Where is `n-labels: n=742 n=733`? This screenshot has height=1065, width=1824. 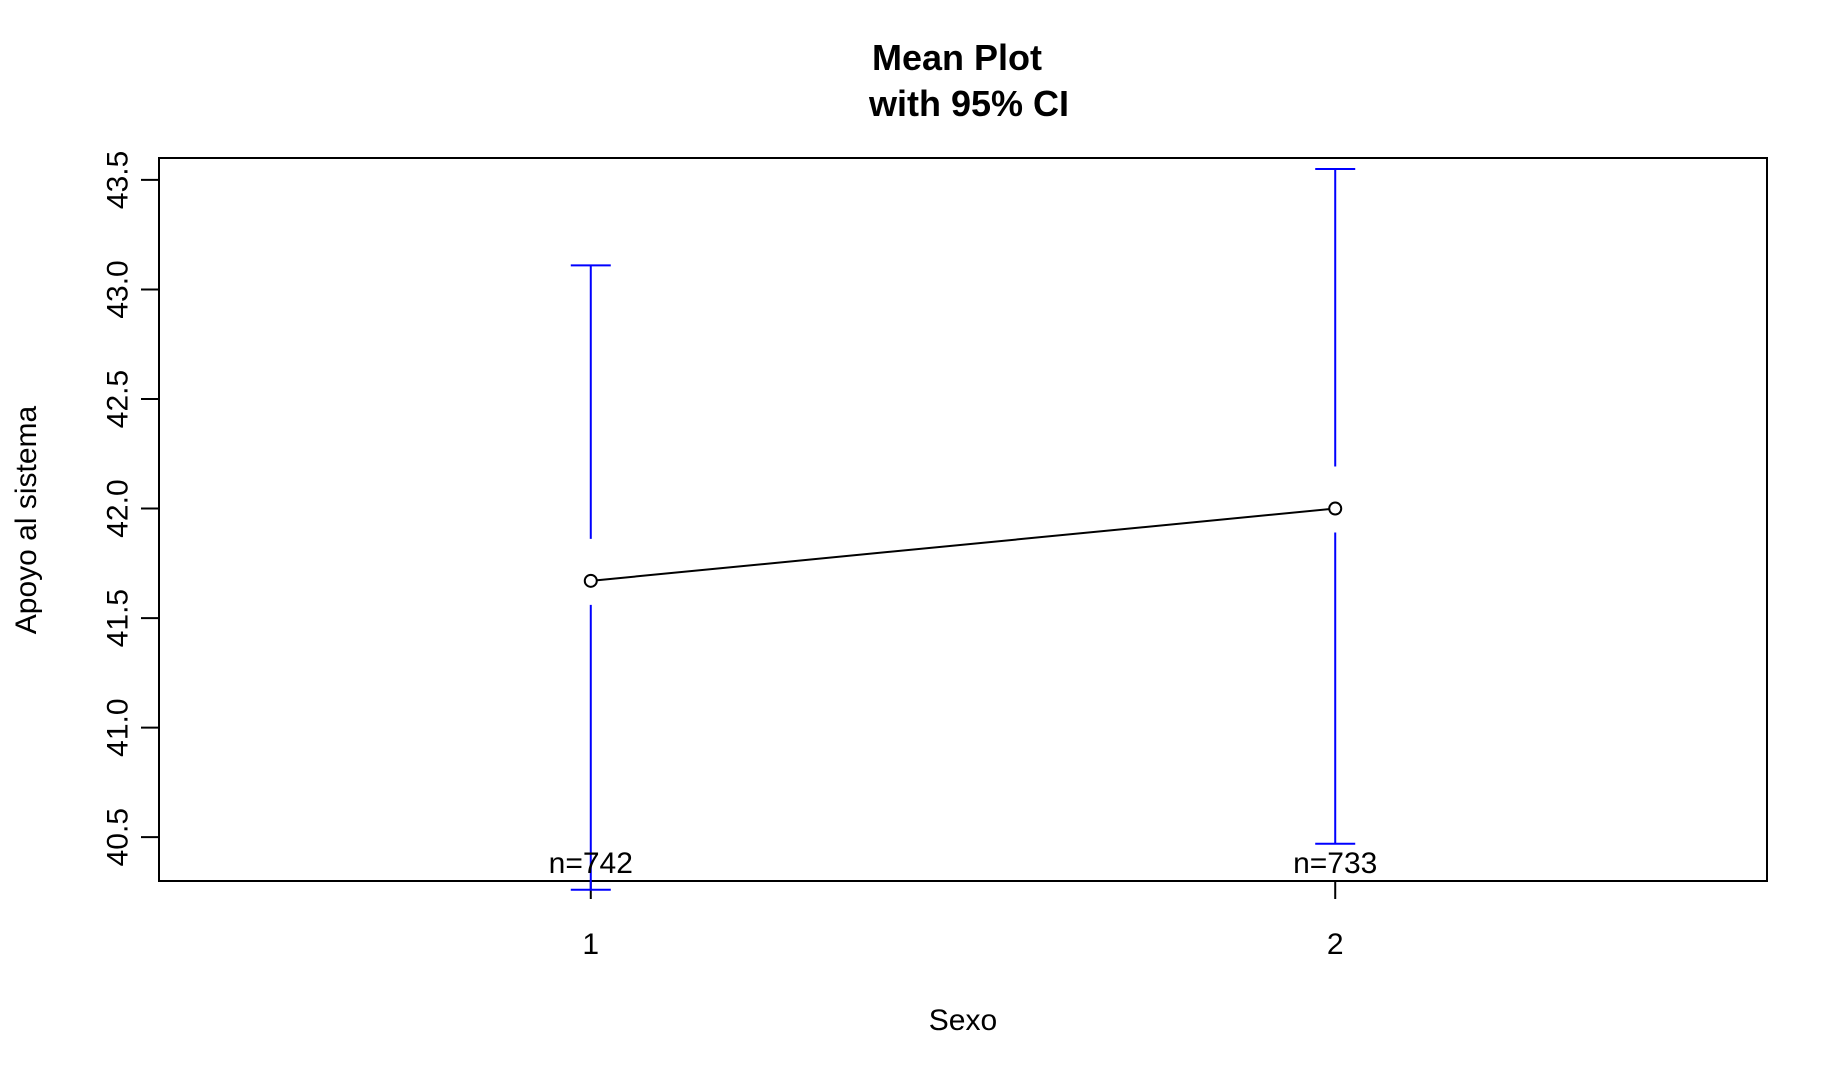 n-labels: n=742 n=733 is located at coordinates (963, 863).